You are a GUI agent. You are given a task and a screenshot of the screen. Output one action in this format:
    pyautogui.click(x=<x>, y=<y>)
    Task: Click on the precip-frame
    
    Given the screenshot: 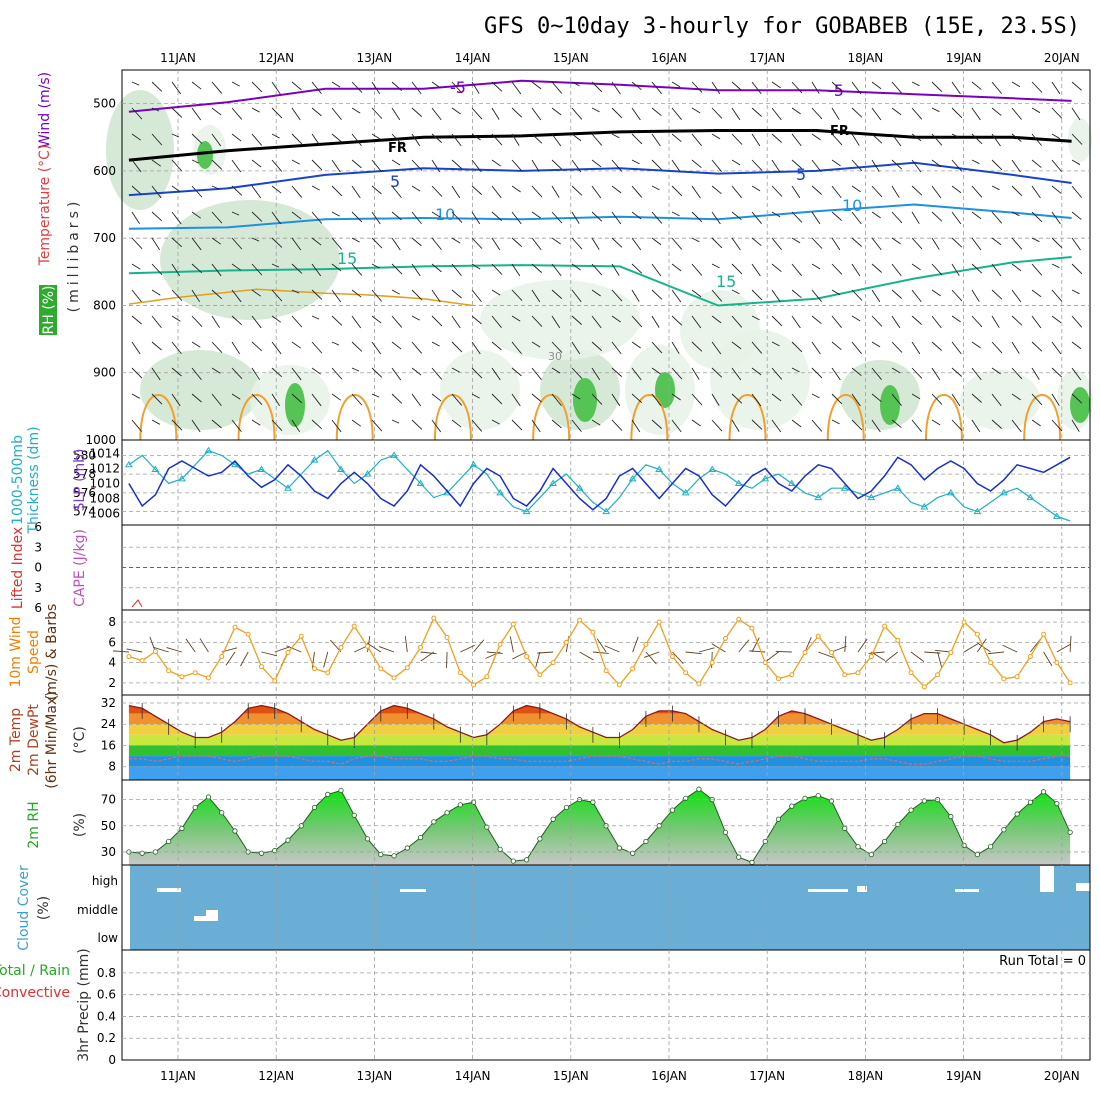 What is the action you would take?
    pyautogui.click(x=606, y=1005)
    